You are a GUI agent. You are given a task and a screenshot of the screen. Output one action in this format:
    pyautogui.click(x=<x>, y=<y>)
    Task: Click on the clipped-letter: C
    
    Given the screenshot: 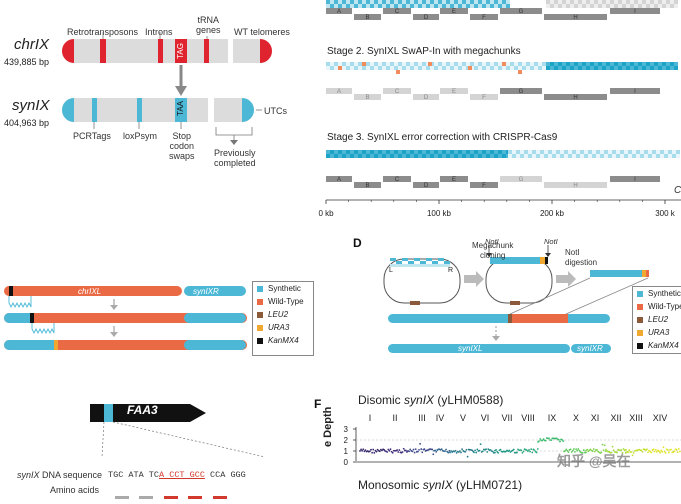 What is the action you would take?
    pyautogui.click(x=677, y=190)
    